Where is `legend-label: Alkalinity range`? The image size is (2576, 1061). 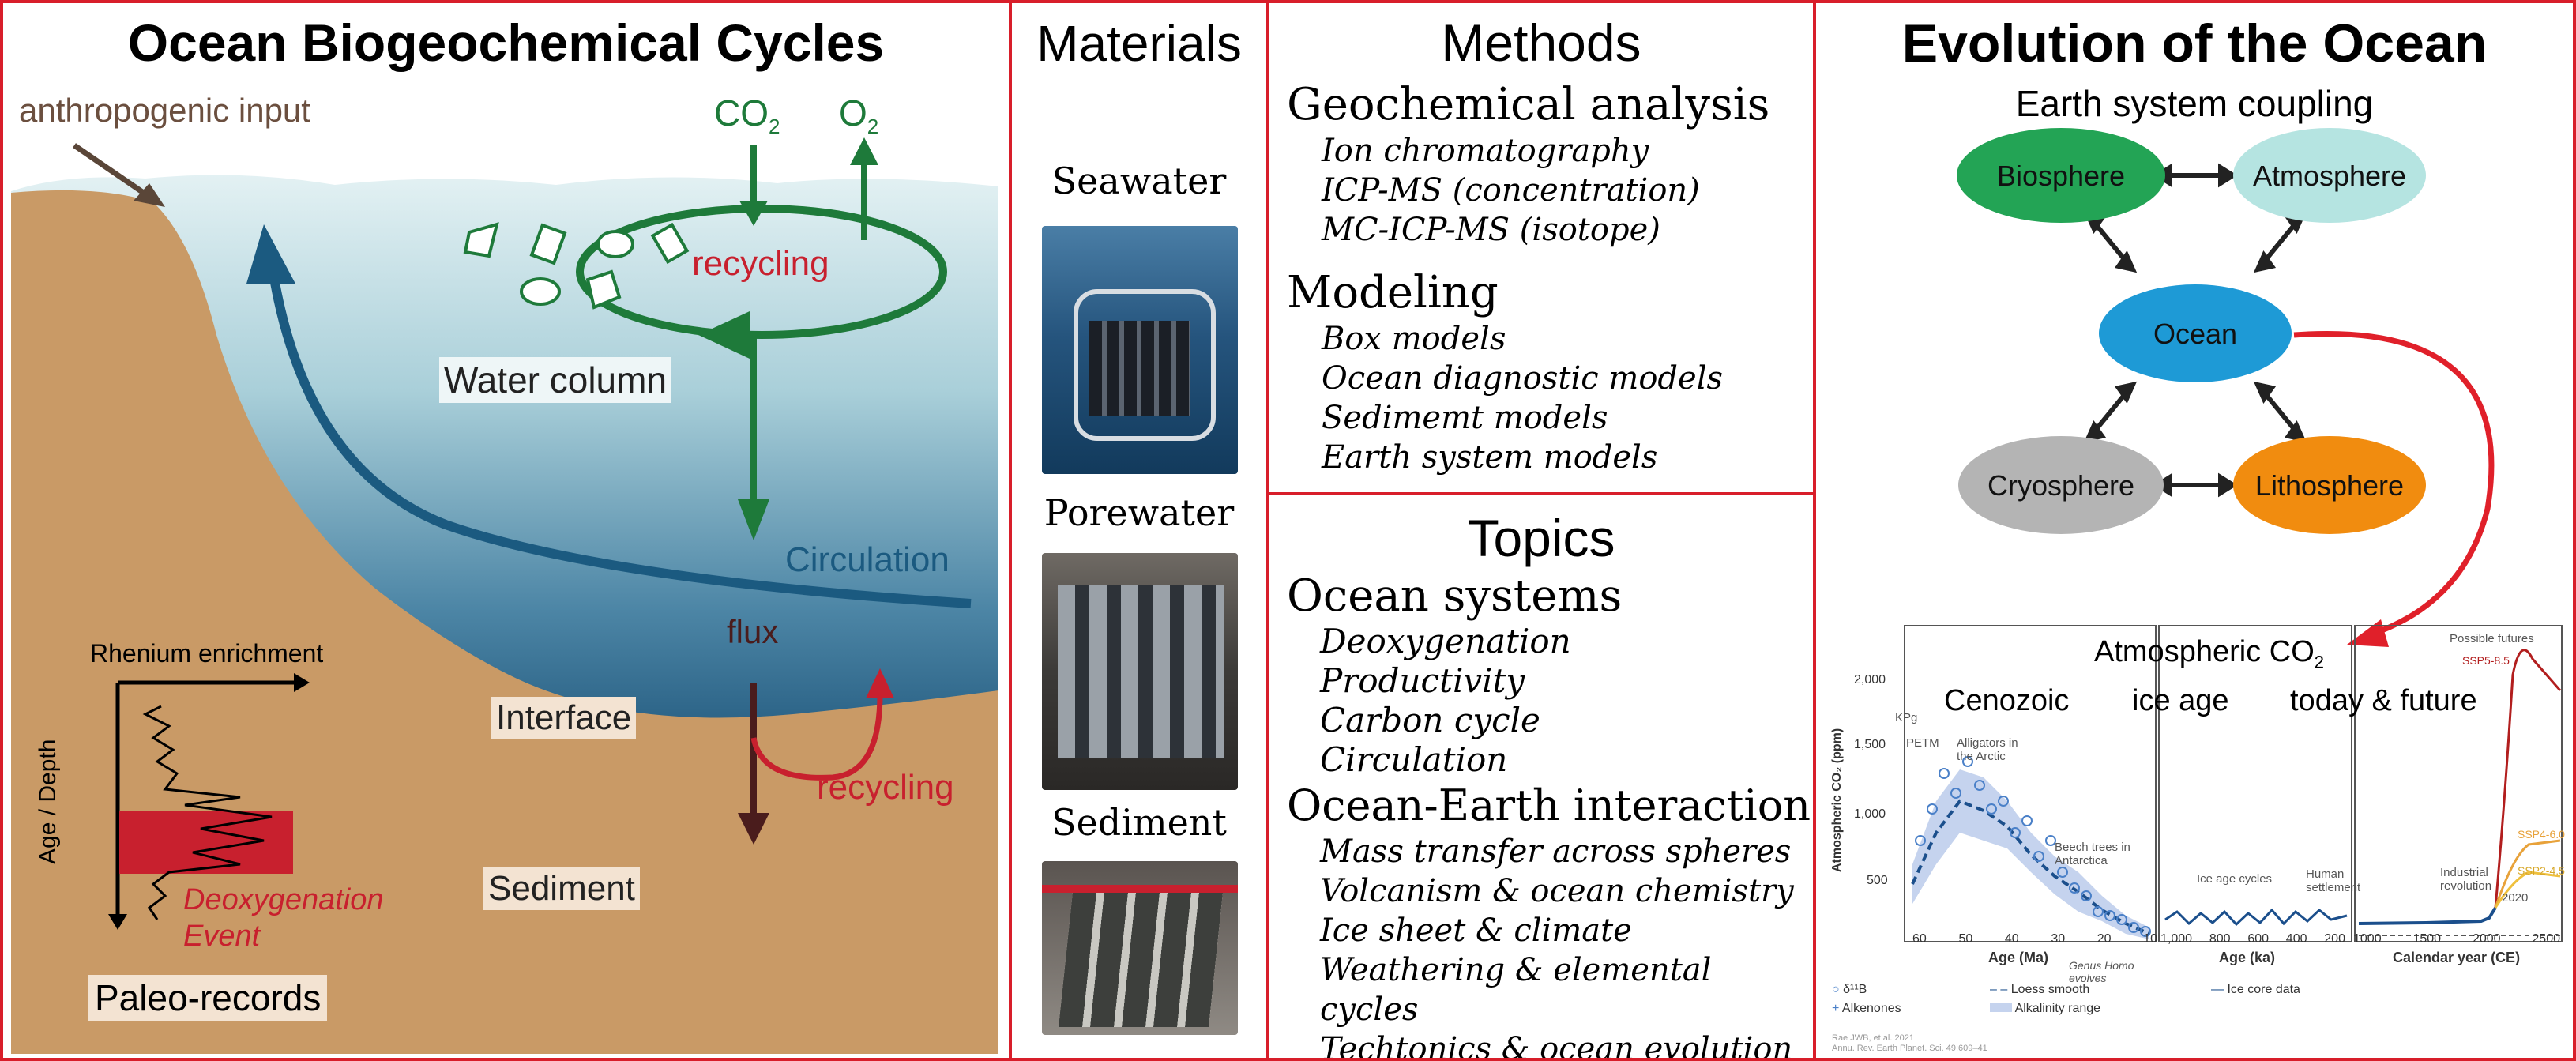 legend-label: Alkalinity range is located at coordinates (2058, 1009).